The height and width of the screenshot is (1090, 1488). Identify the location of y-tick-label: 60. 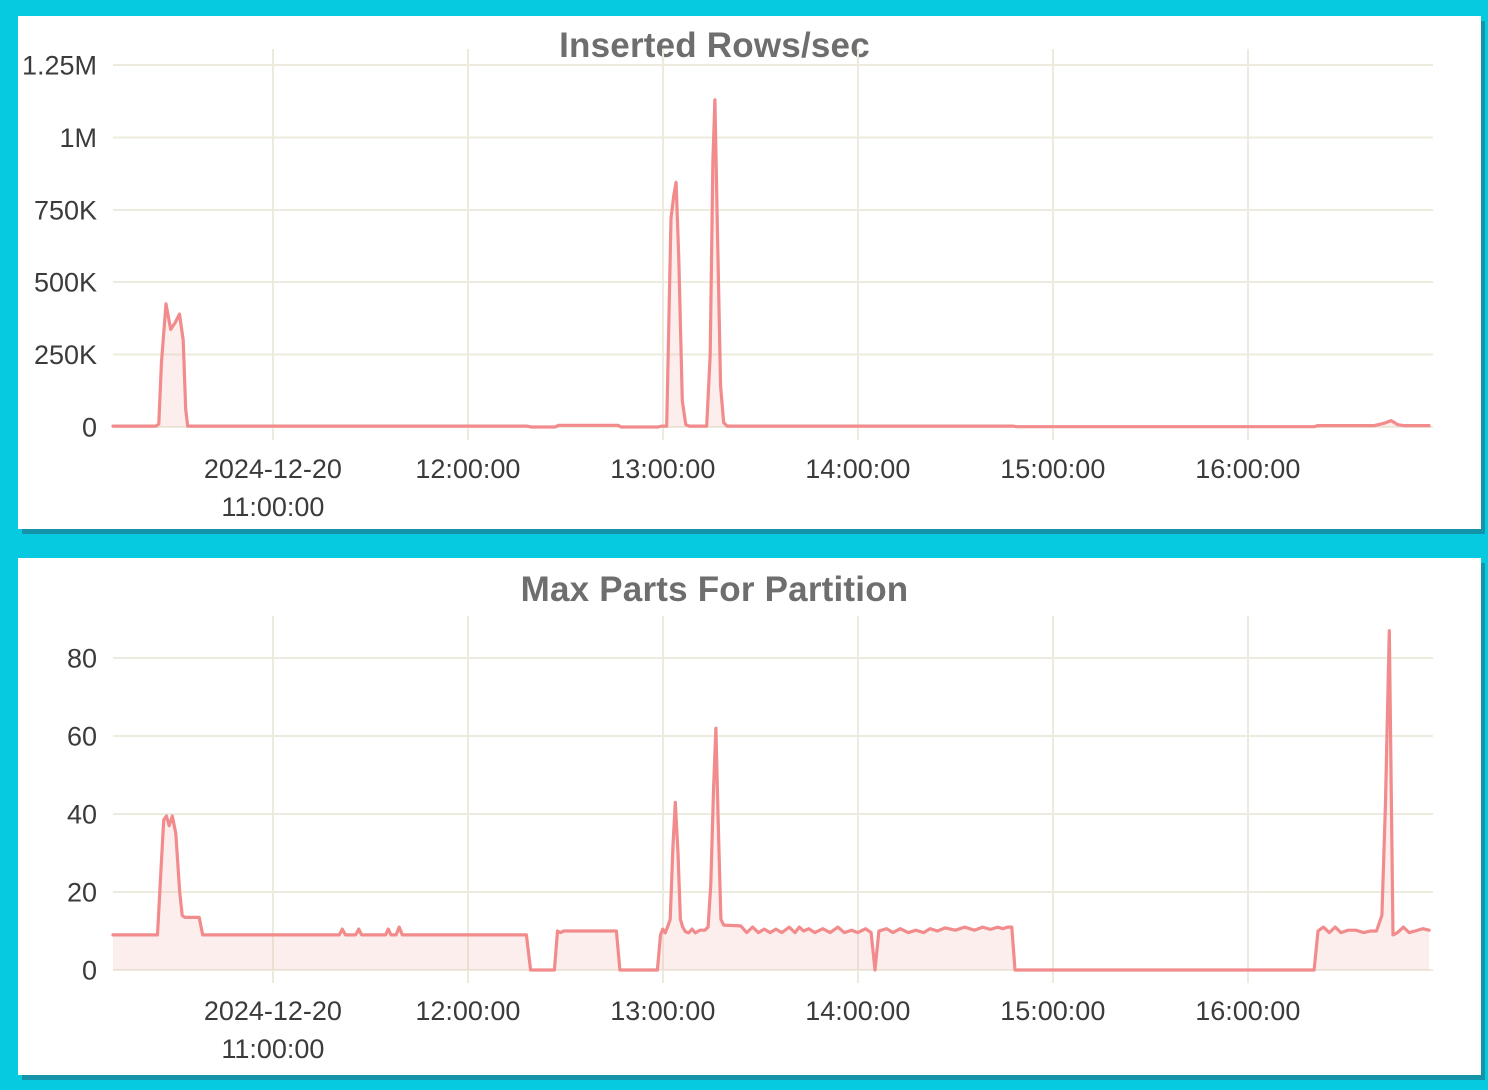
(82, 737).